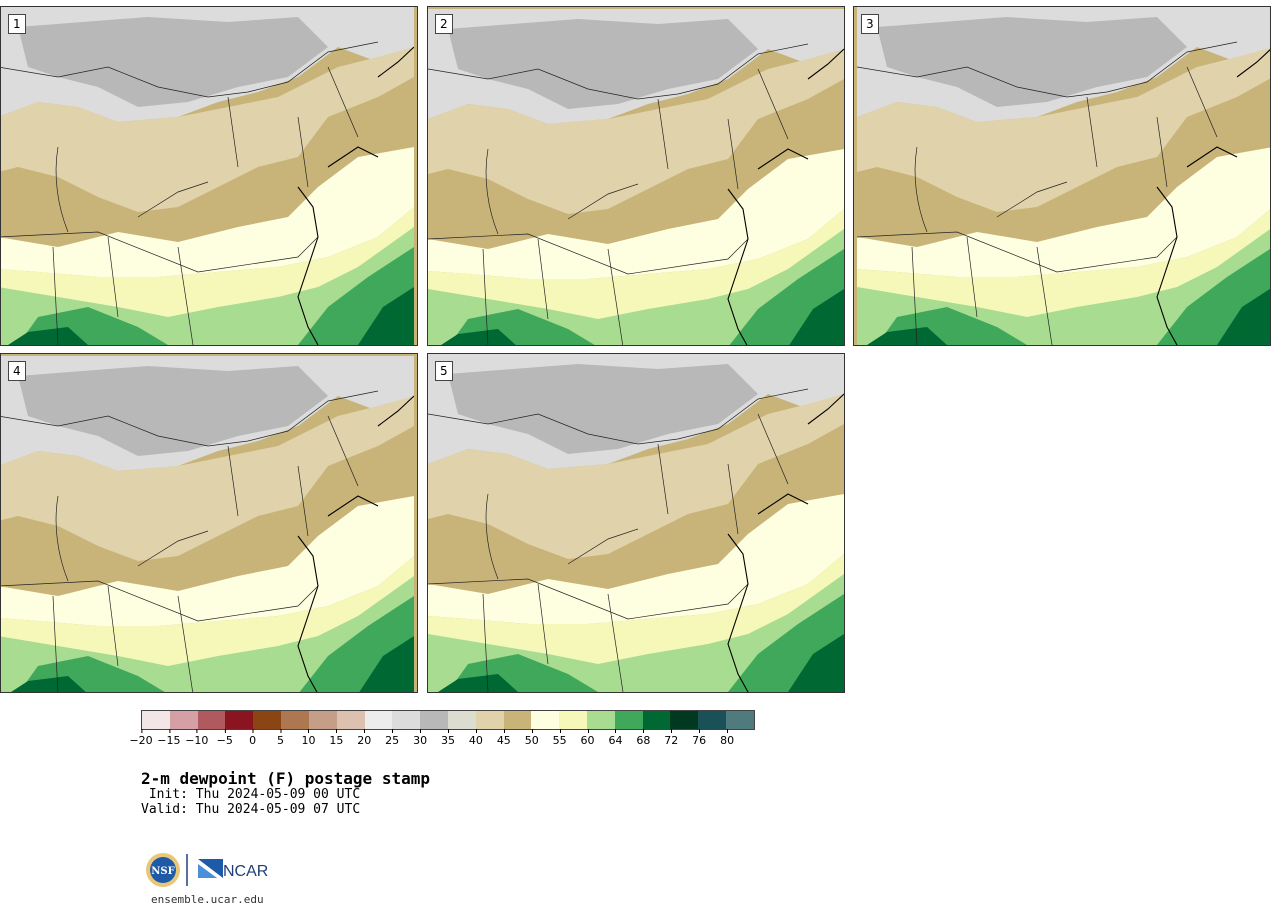 The width and height of the screenshot is (1280, 910). I want to click on colorbar-tick-label: 80, so click(727, 738).